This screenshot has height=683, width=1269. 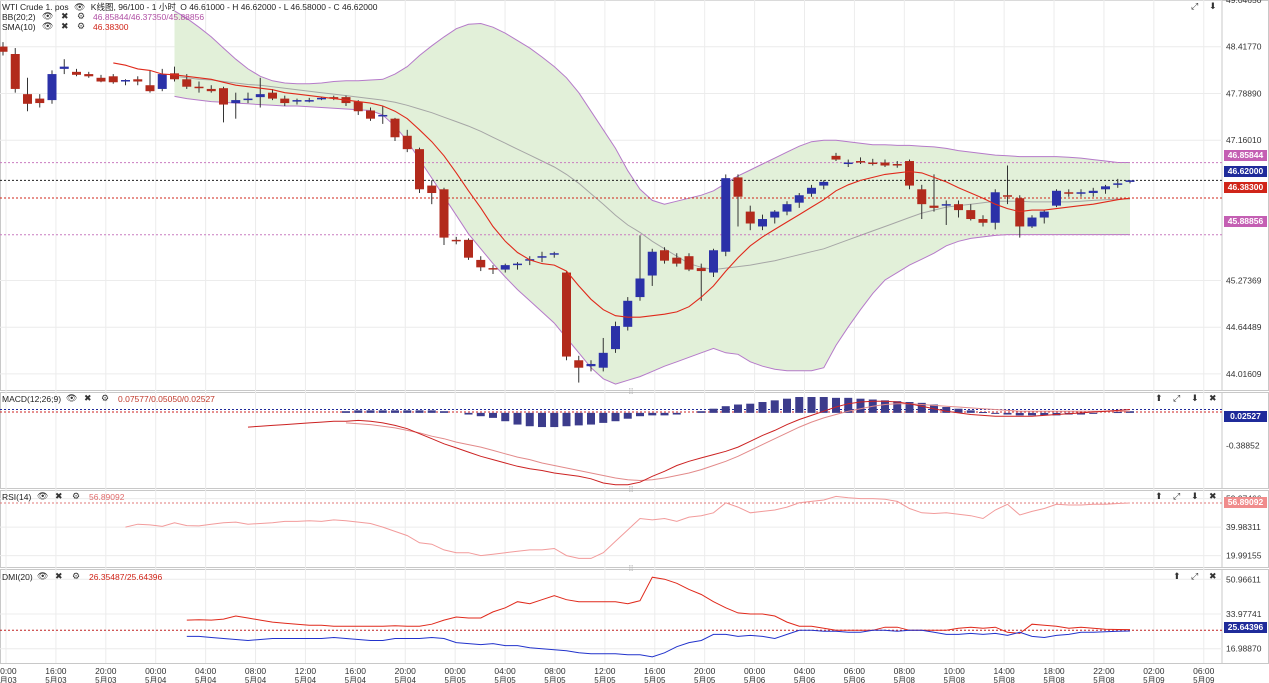 I want to click on rsi-axis-tick-label: 19.99155, so click(x=1244, y=556).